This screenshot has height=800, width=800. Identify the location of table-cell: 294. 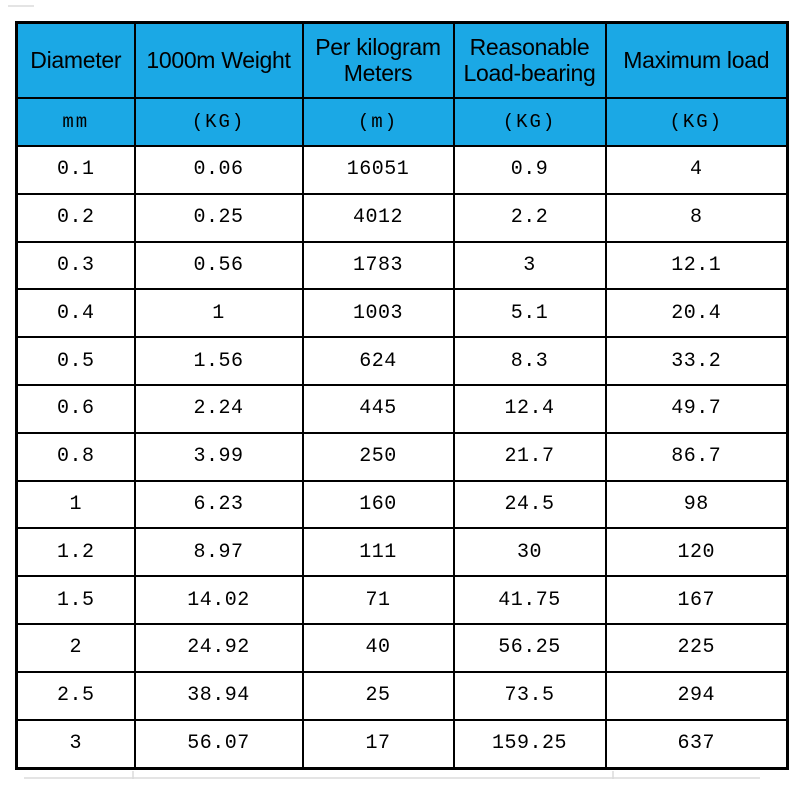
(696, 695).